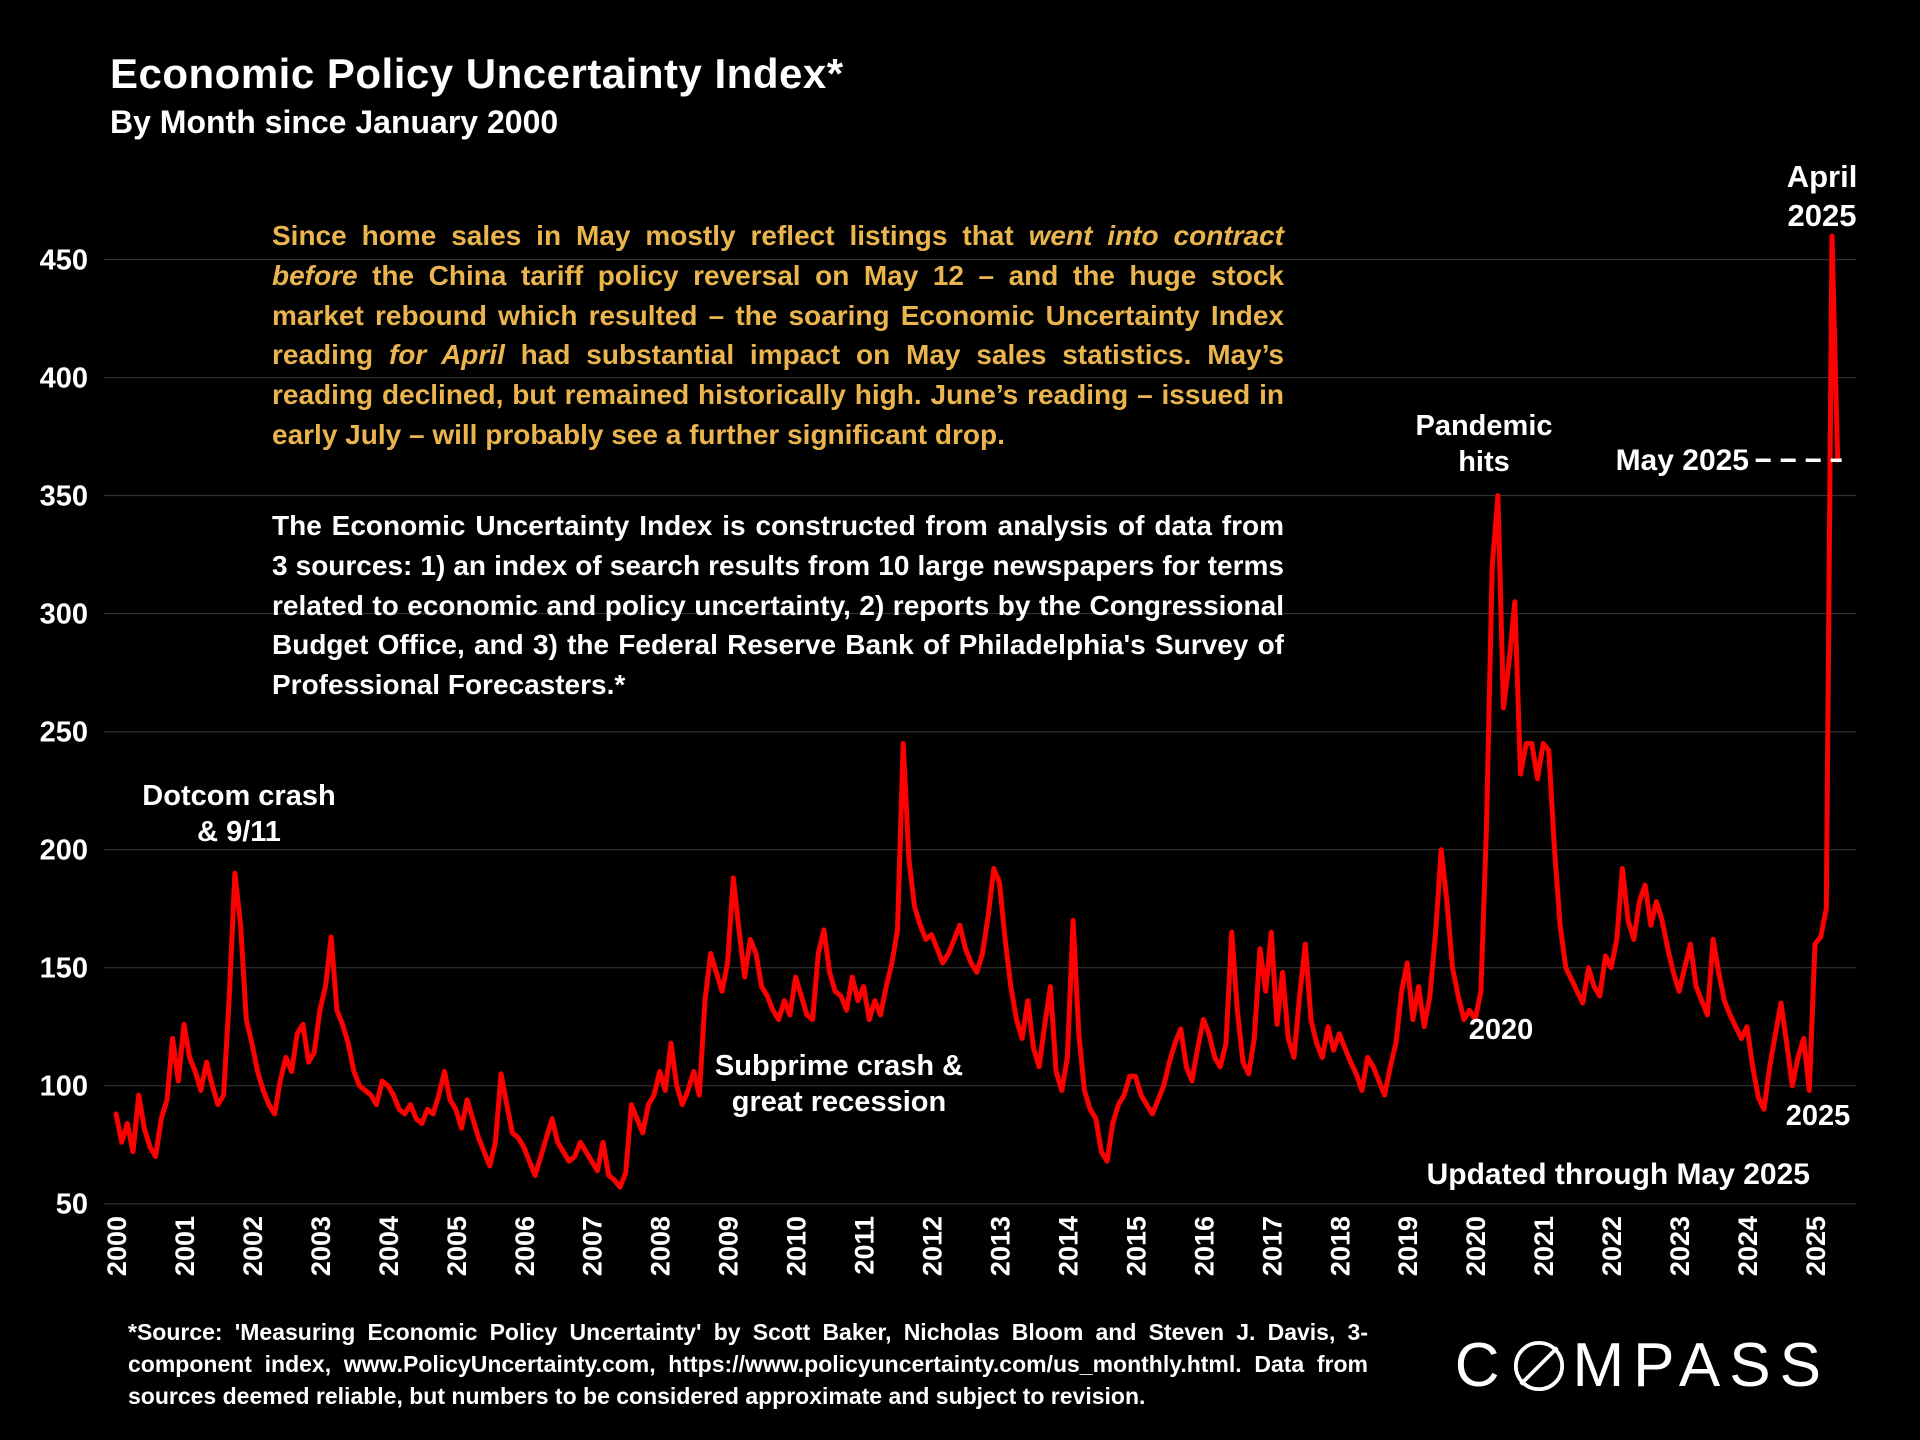 Image resolution: width=1920 pixels, height=1440 pixels. I want to click on y-tick-label: 350, so click(64, 497).